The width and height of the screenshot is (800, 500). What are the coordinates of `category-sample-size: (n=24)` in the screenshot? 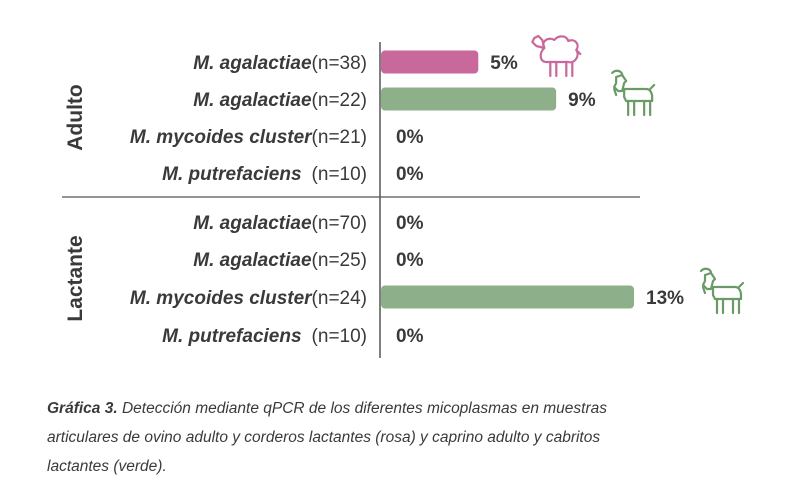 It's located at (339, 298).